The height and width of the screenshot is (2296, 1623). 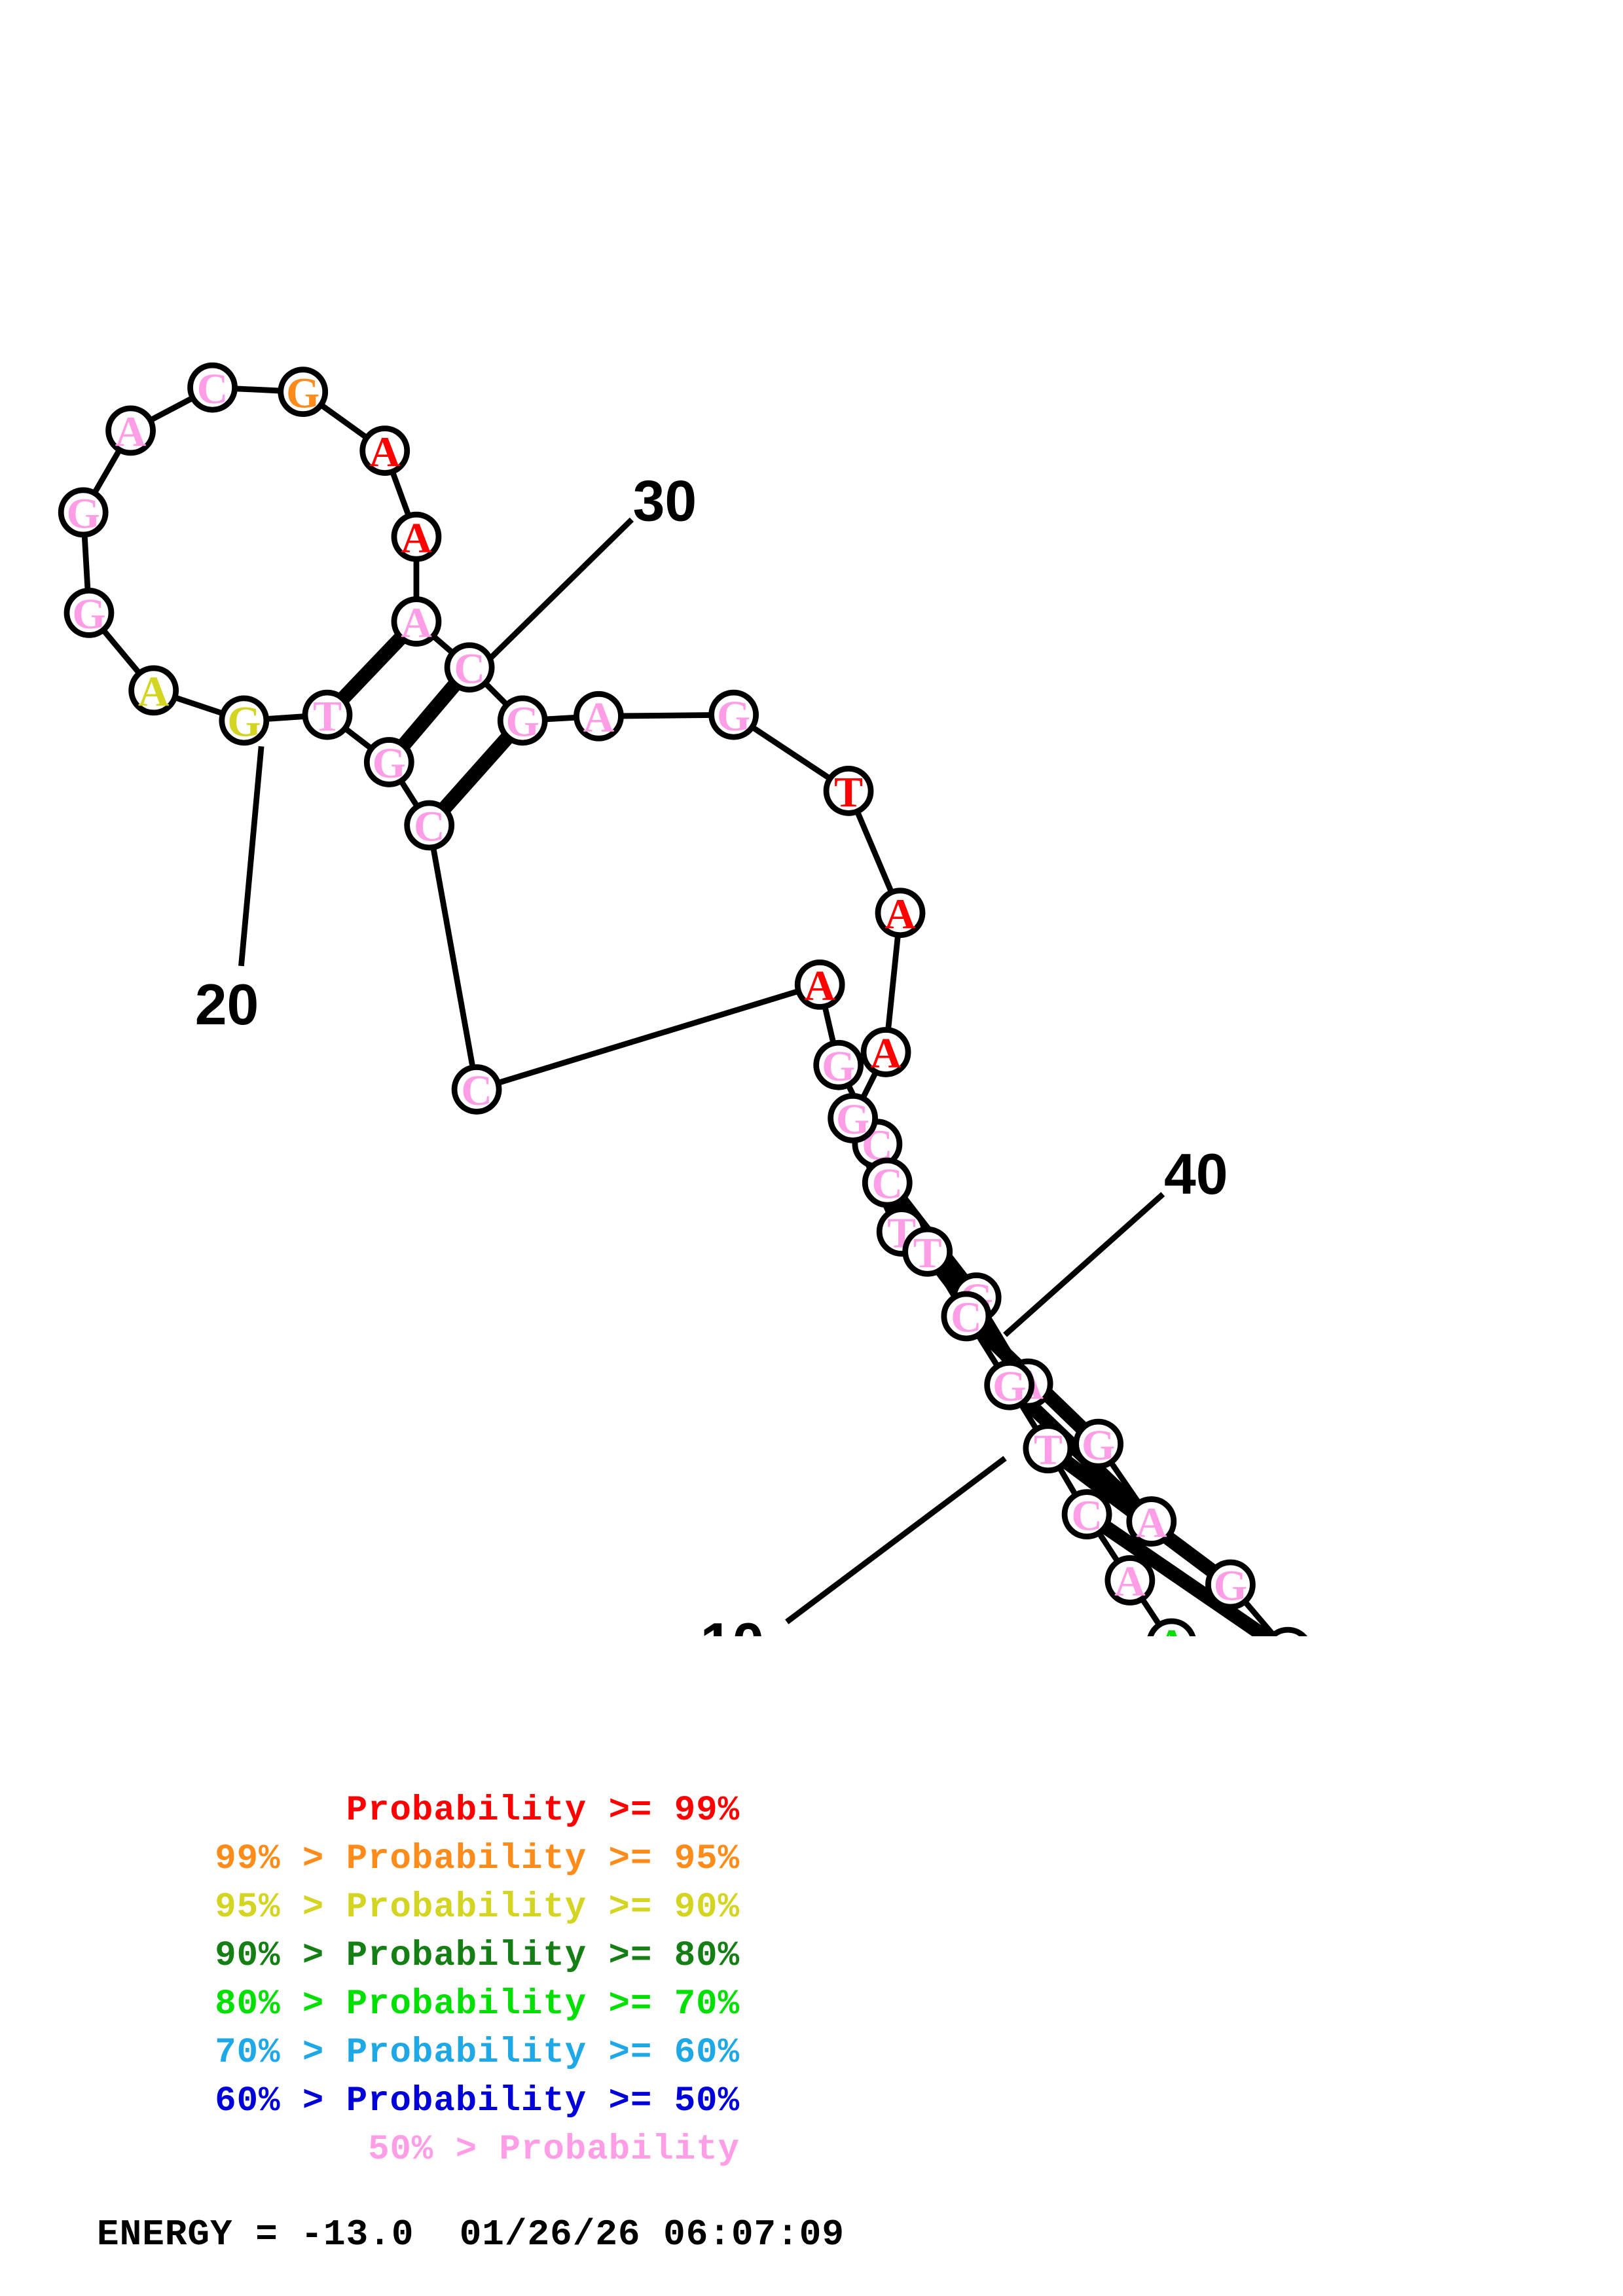 I want to click on nucleotide-41: T, so click(x=927, y=1251).